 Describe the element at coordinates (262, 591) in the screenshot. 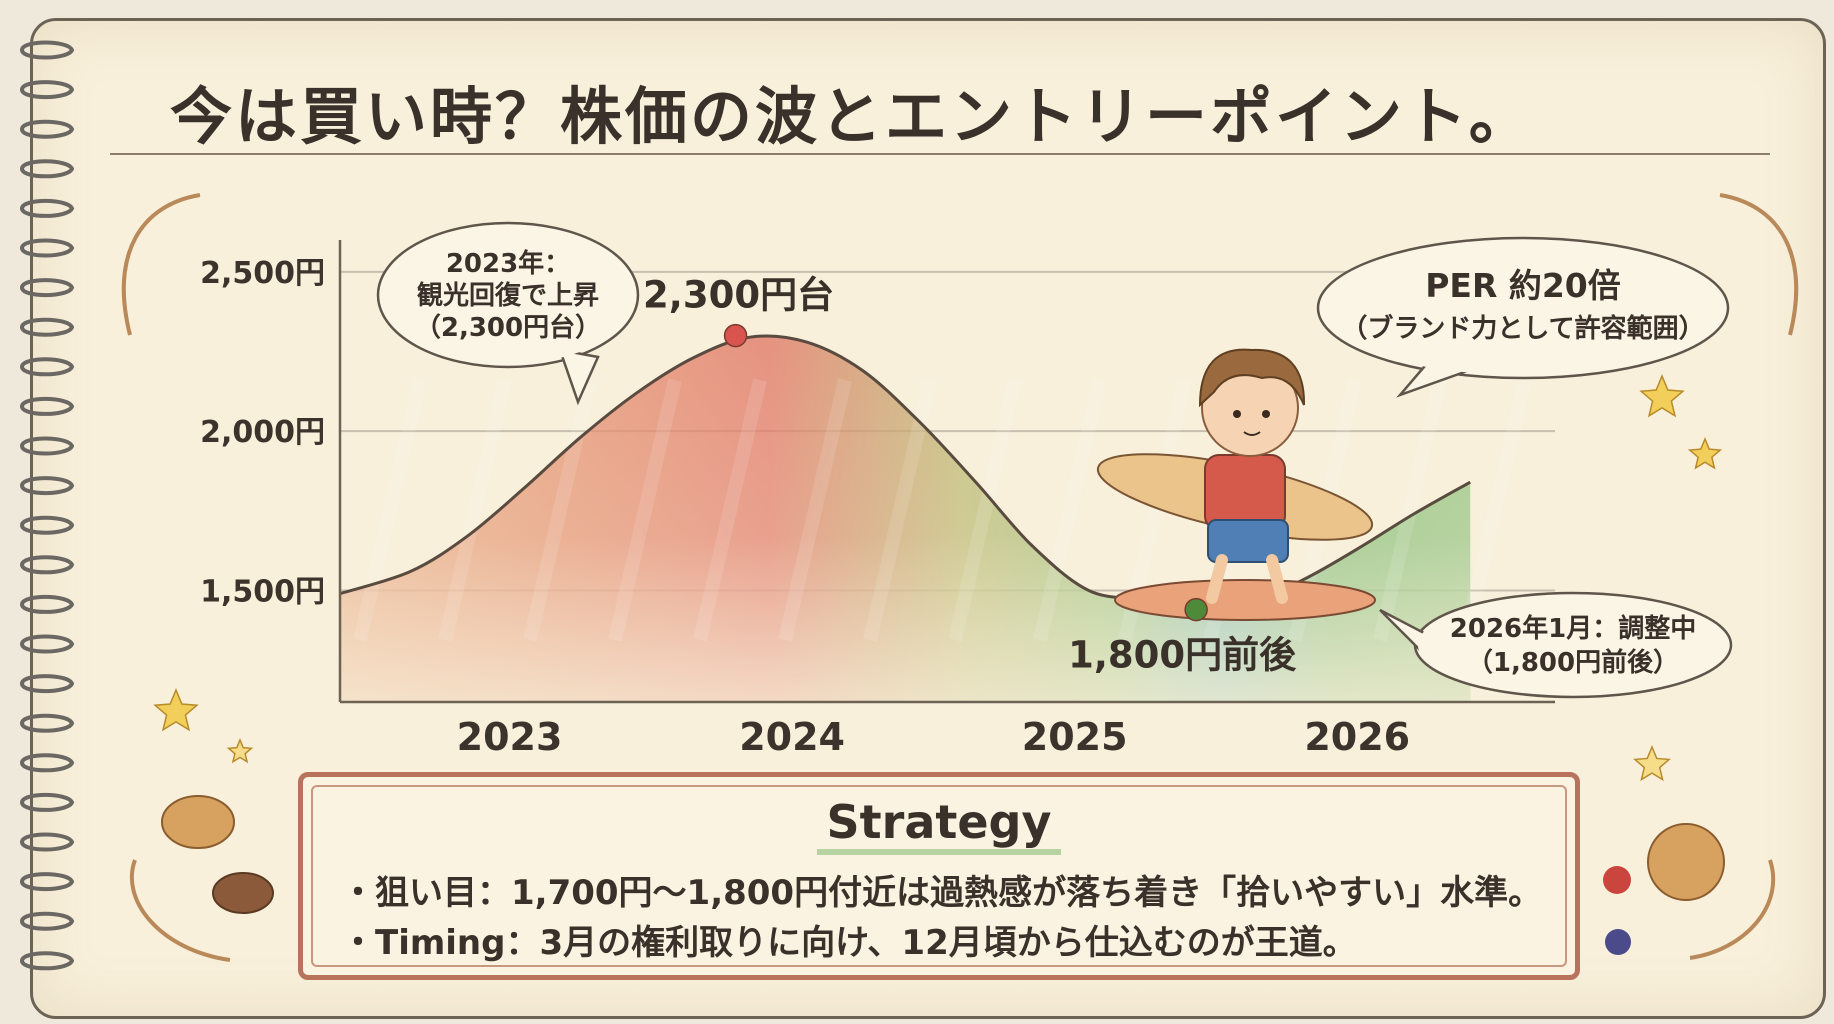

I see `y-tick-label: 1,500円` at that location.